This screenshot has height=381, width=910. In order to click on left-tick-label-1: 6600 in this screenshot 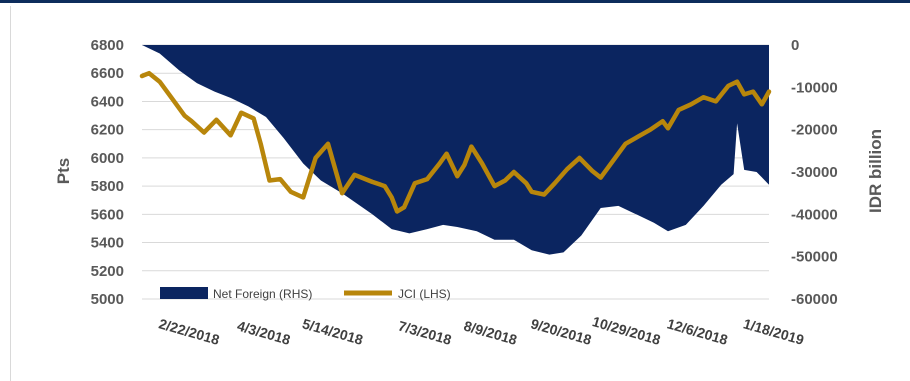, I will do `click(107, 73)`.